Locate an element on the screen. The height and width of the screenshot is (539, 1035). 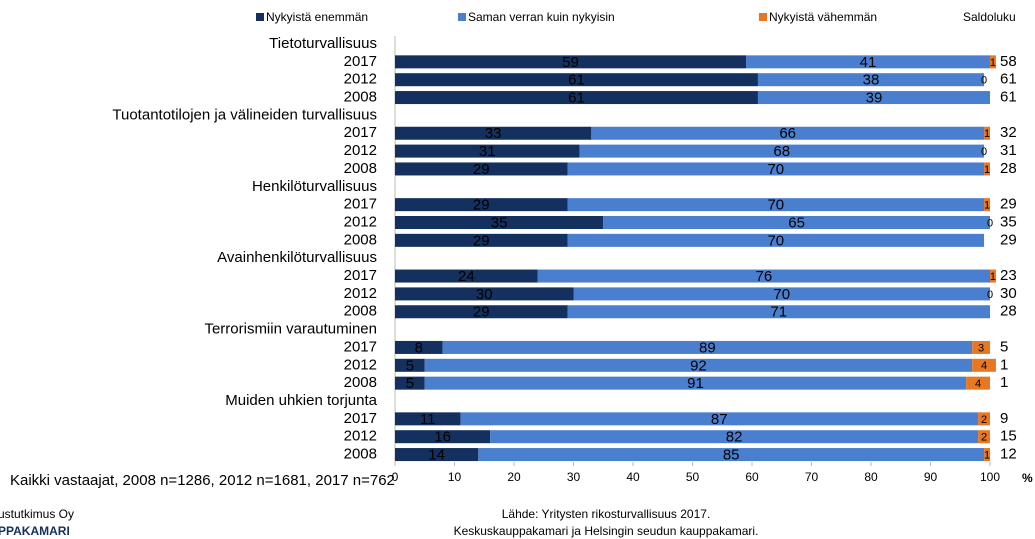
value-label: 35 is located at coordinates (499, 222).